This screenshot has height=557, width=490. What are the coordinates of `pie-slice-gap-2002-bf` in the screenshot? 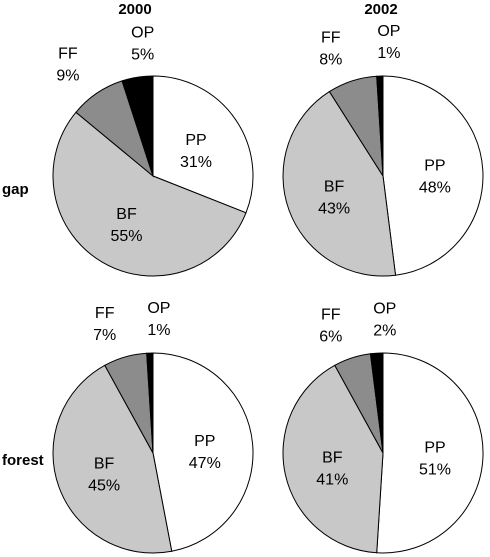 It's located at (339, 183).